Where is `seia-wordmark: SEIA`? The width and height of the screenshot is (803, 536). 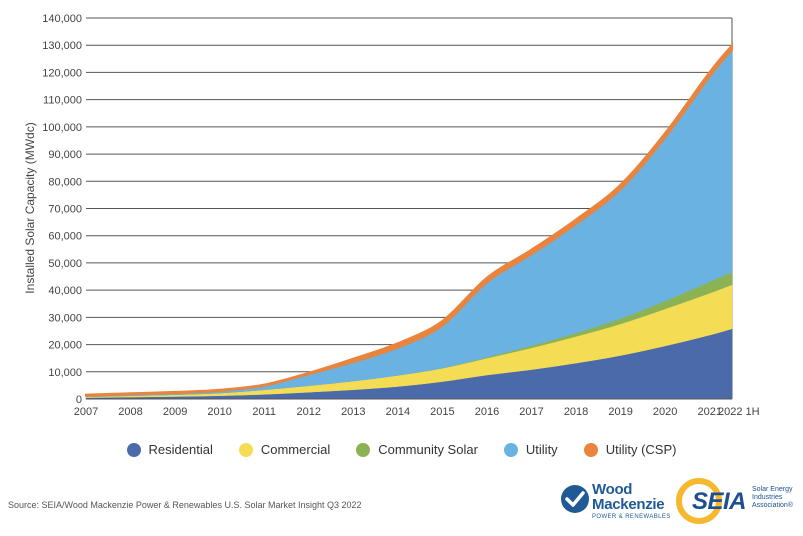
seia-wordmark: SEIA is located at coordinates (719, 501).